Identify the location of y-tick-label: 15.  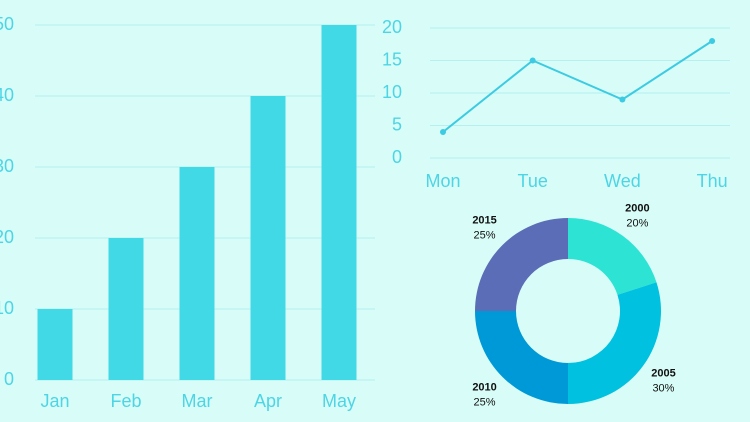
(392, 59).